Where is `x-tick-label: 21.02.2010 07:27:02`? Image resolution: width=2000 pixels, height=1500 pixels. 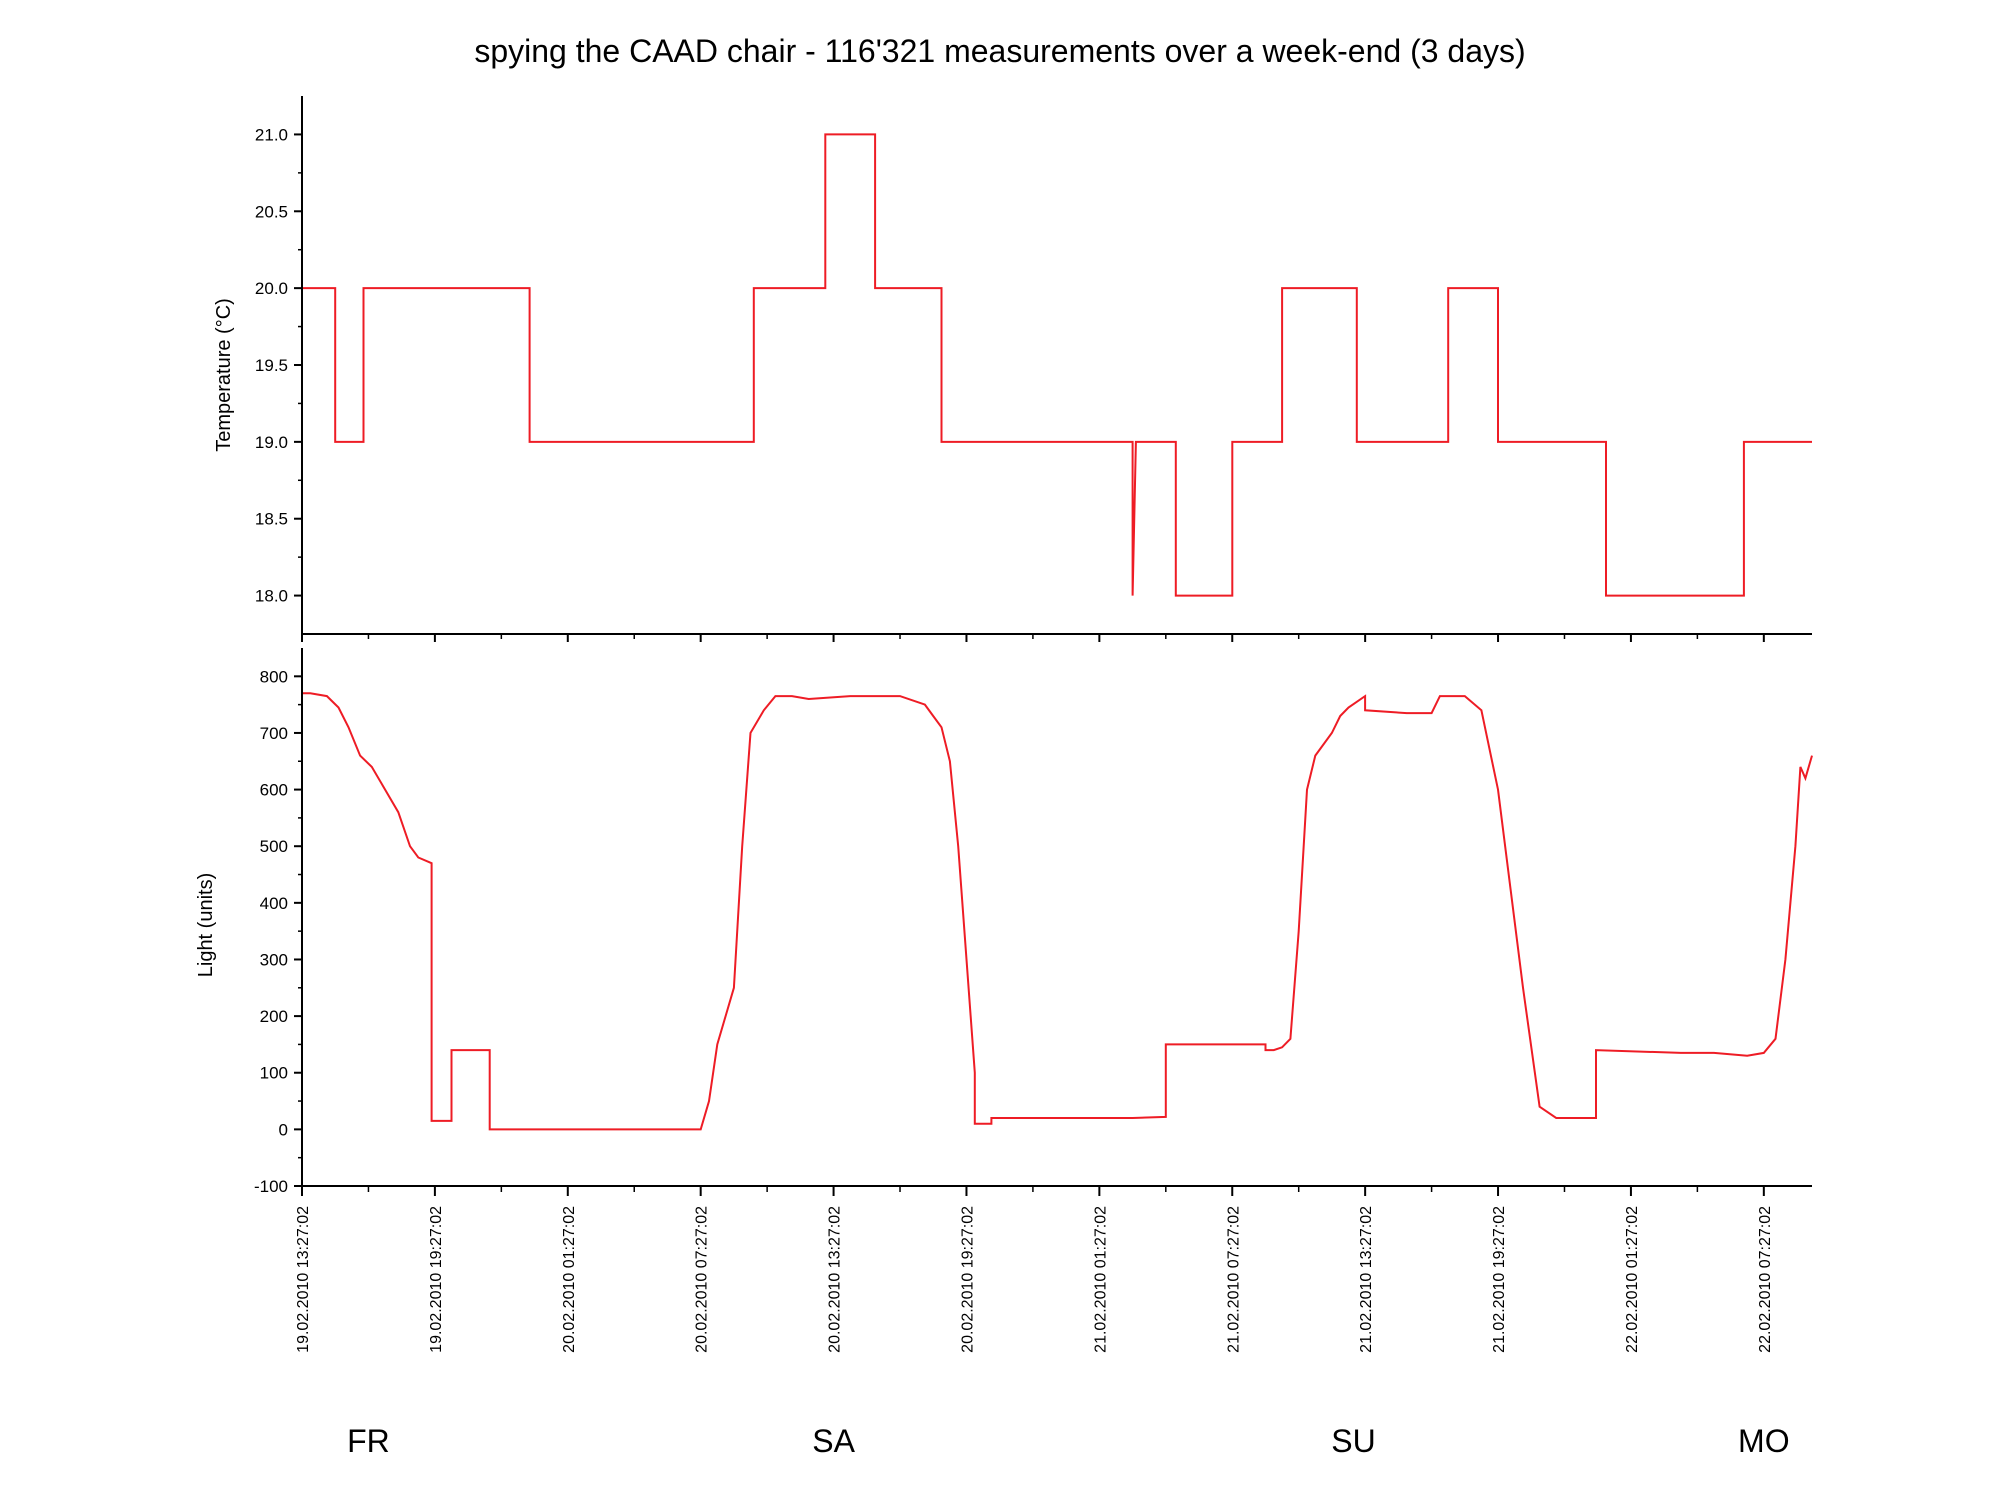
x-tick-label: 21.02.2010 07:27:02 is located at coordinates (1233, 1279).